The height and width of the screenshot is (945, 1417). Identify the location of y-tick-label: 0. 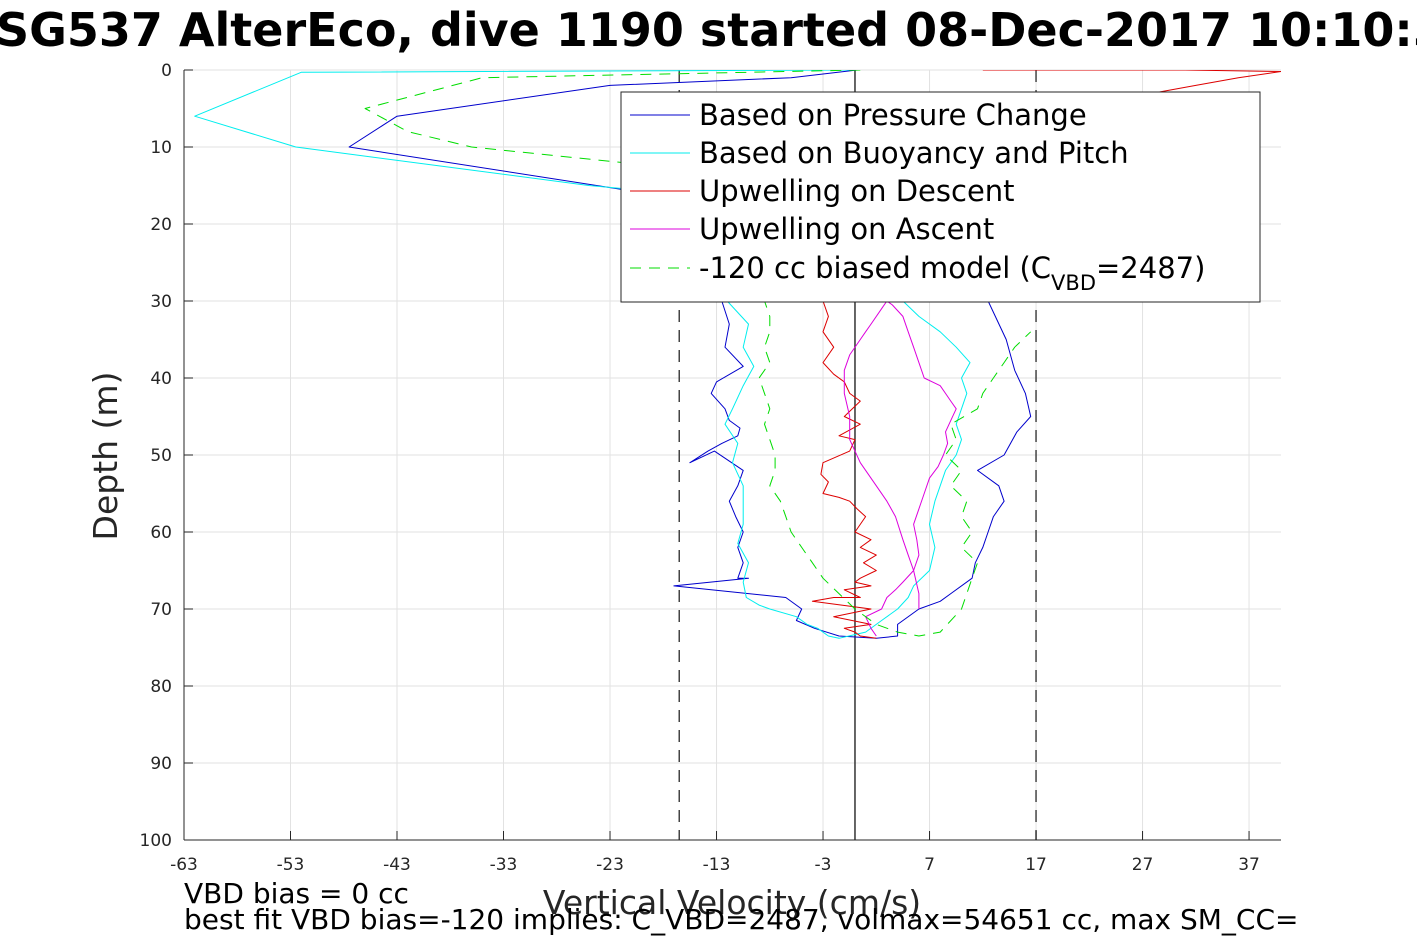
(166, 71).